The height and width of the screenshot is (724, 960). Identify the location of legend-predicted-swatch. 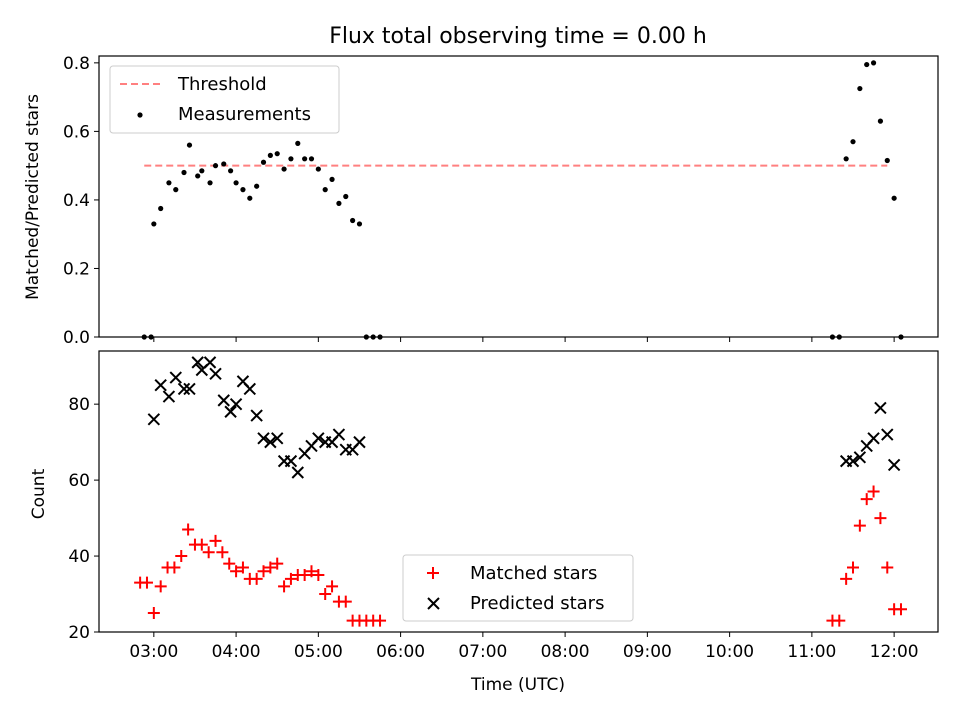
(433, 603).